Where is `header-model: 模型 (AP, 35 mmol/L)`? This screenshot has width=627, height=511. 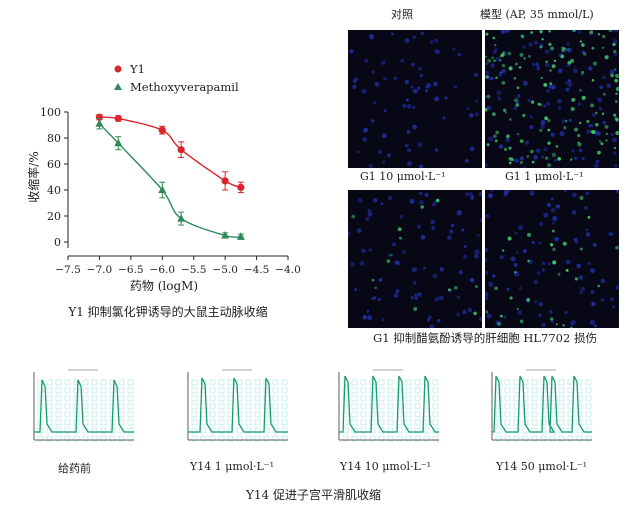
header-model: 模型 (AP, 35 mmol/L) is located at coordinates (537, 14).